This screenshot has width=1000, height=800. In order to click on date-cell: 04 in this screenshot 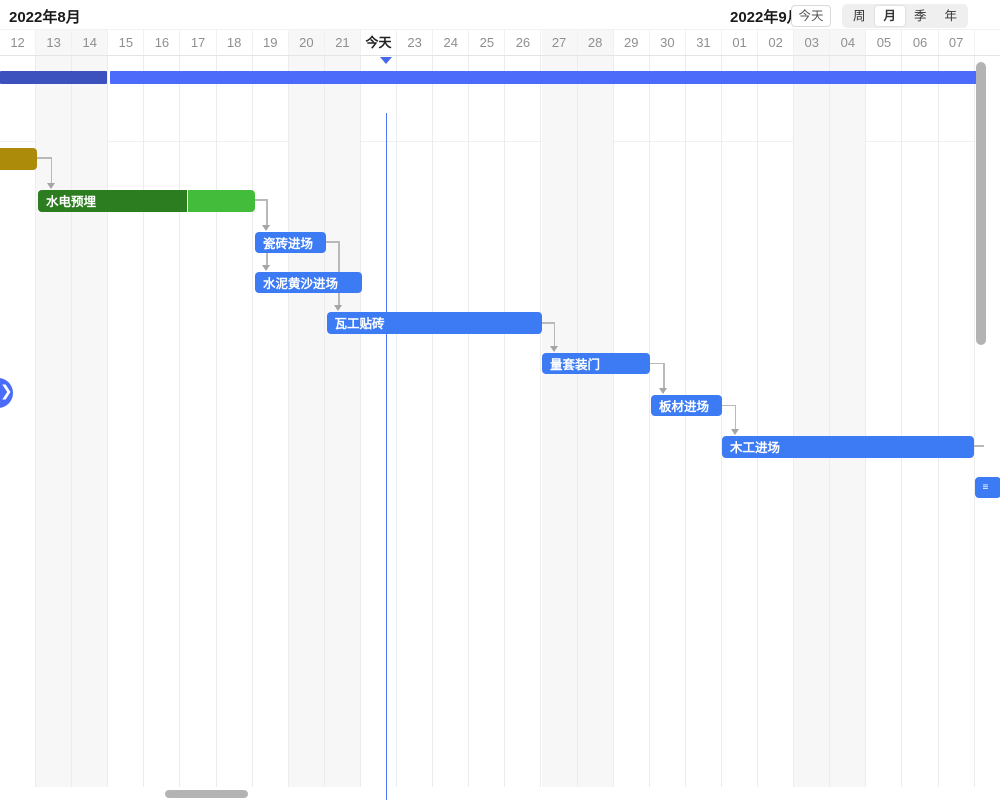, I will do `click(848, 42)`.